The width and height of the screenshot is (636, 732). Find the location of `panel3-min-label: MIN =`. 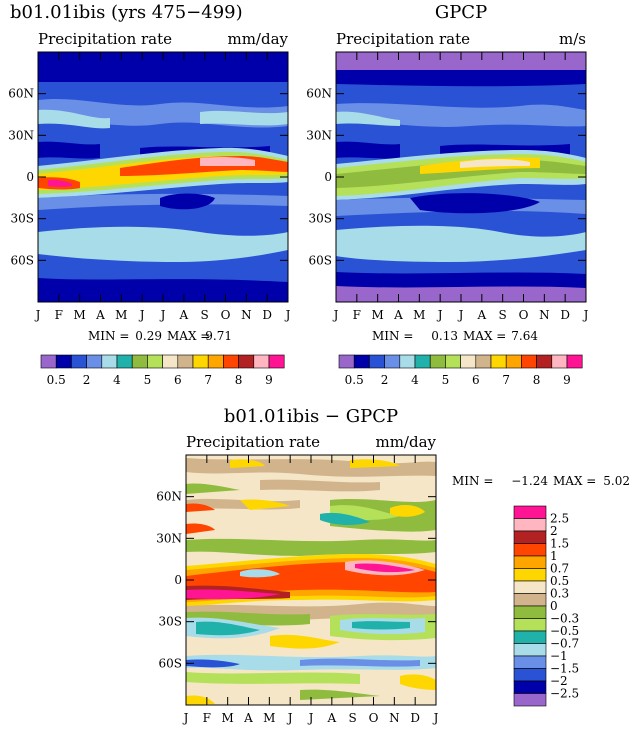

panel3-min-label: MIN = is located at coordinates (472, 481).